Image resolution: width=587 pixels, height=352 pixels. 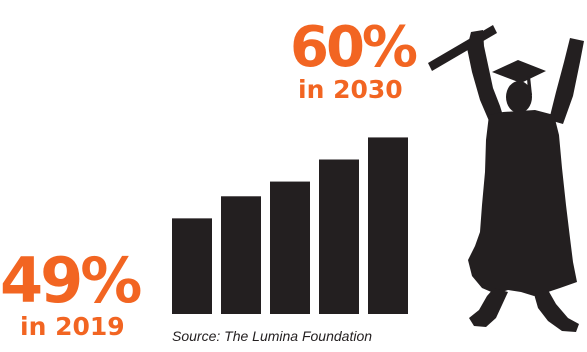 I want to click on start-year-label: in 2019, so click(x=72, y=326).